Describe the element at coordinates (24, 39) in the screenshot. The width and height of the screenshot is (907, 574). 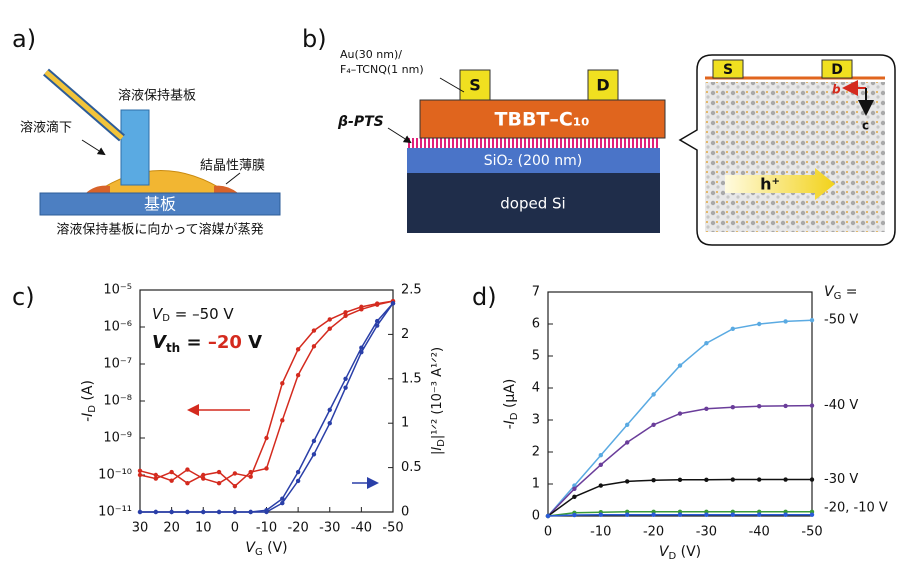
I see `panel-label: a)` at that location.